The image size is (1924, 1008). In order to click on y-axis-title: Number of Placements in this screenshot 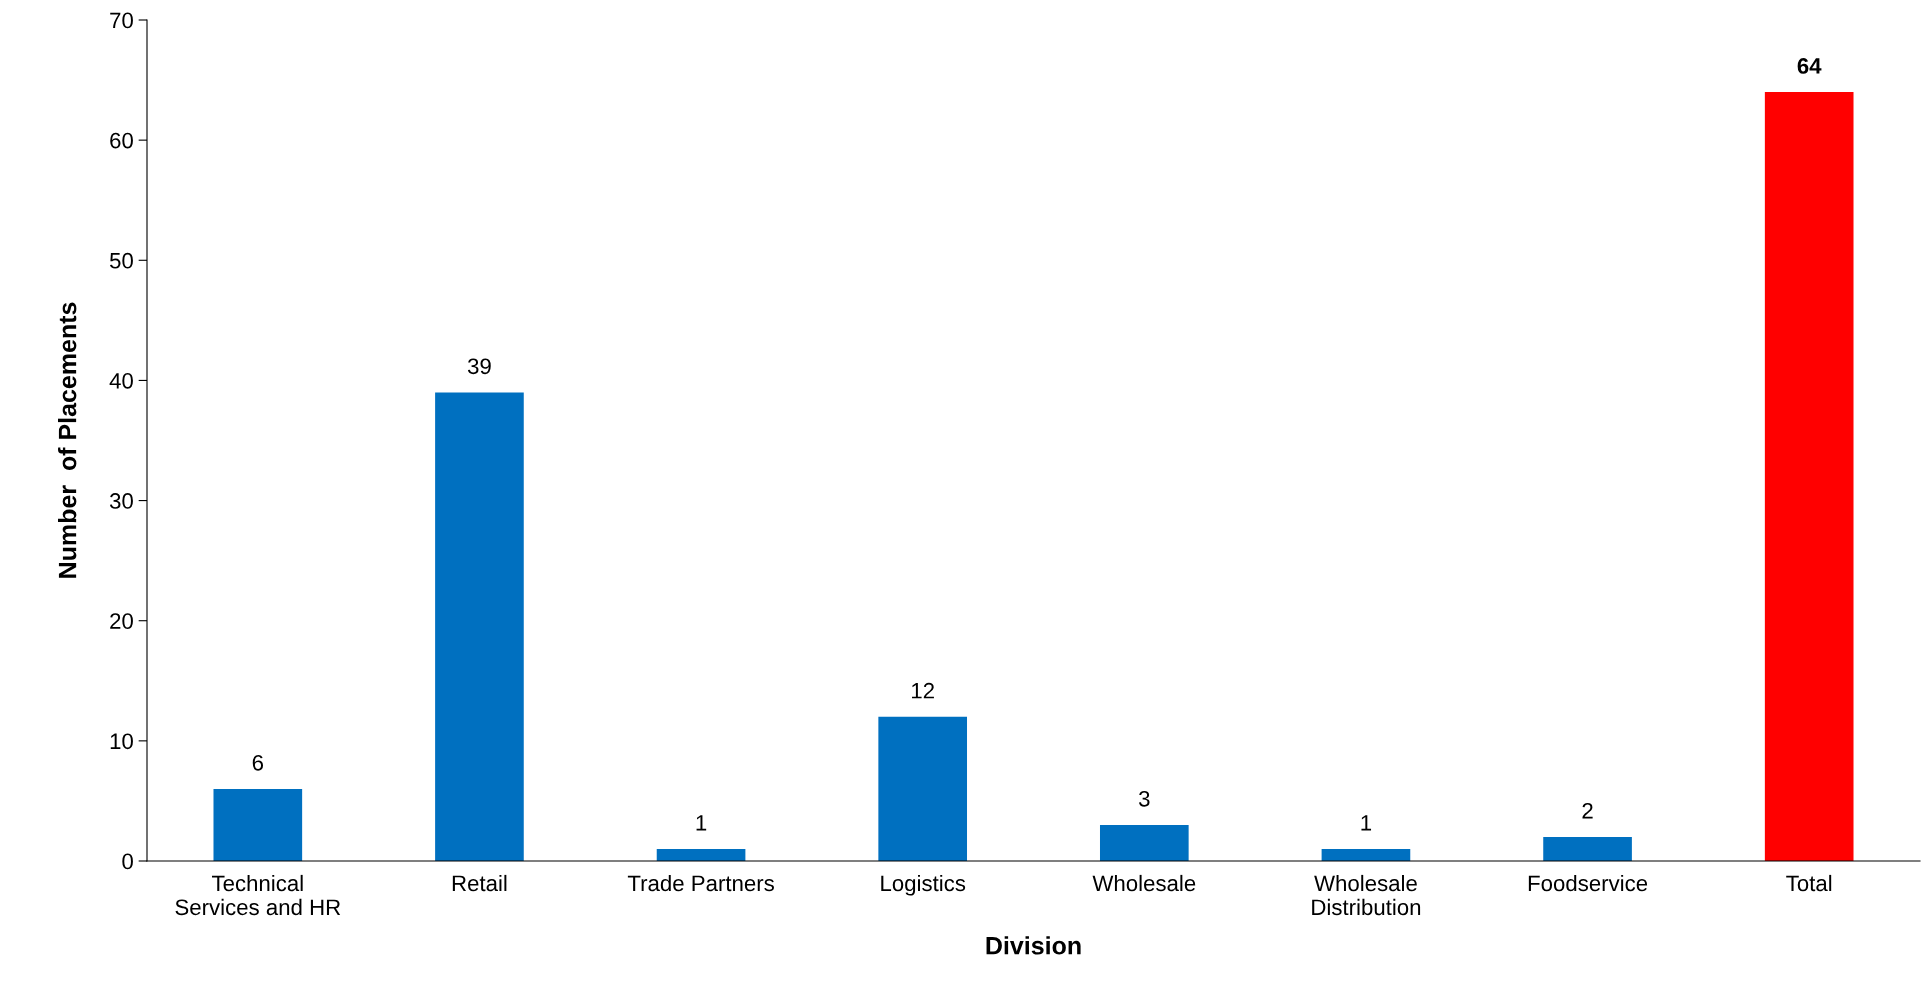, I will do `click(67, 440)`.